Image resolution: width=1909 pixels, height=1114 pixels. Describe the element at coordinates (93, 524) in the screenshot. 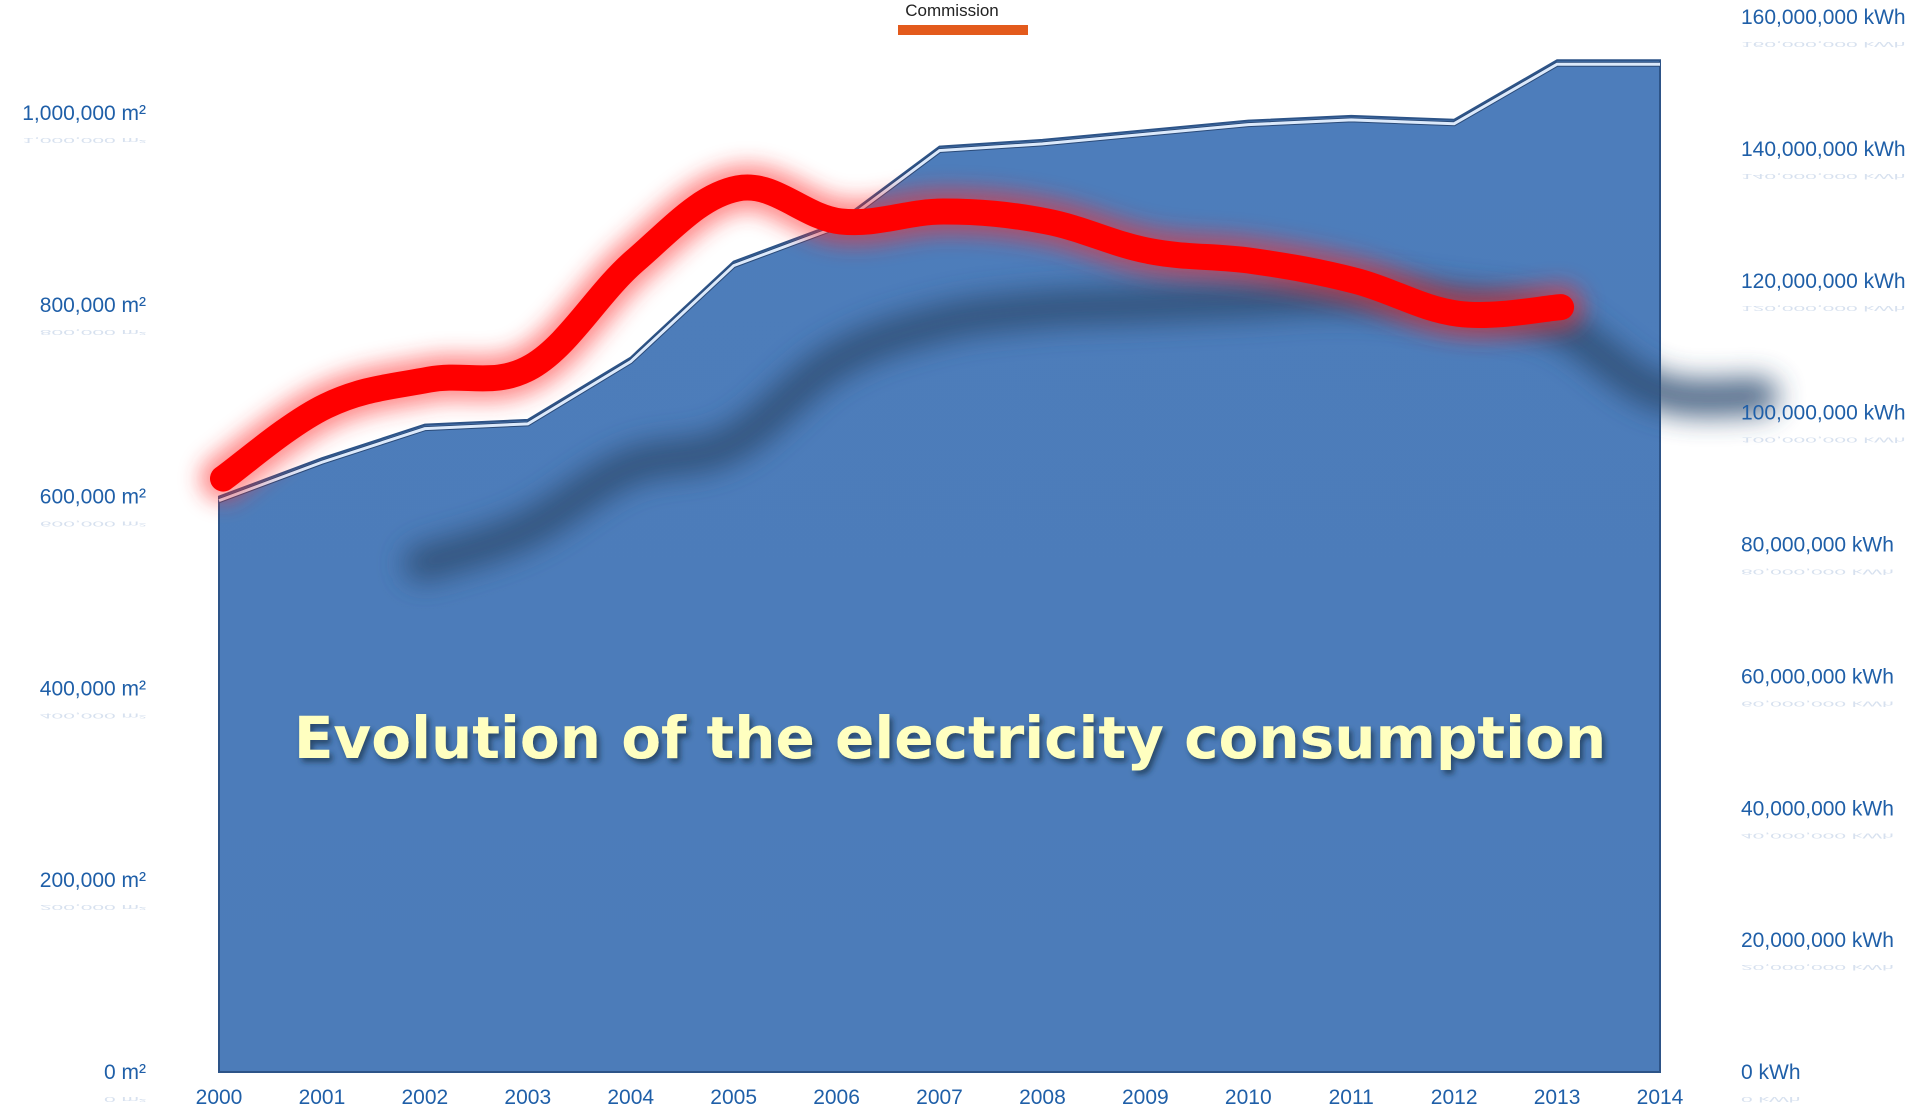

I see `y-left-tick-reflection: 600,000 m²` at that location.